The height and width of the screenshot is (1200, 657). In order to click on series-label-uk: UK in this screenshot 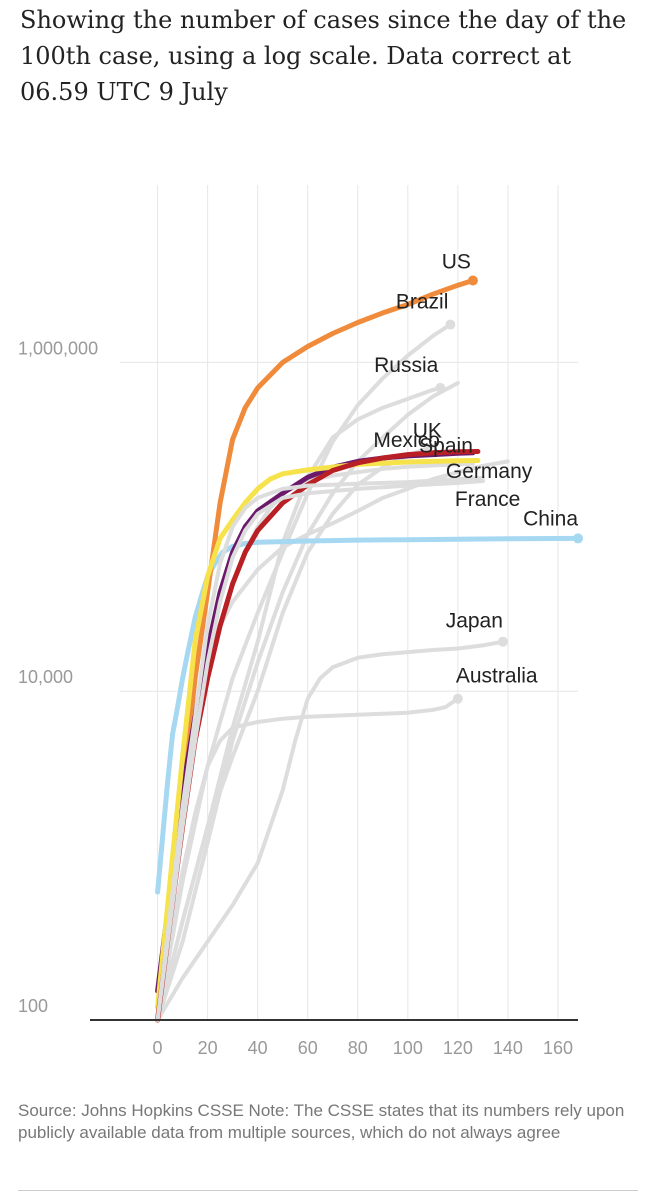, I will do `click(427, 431)`.